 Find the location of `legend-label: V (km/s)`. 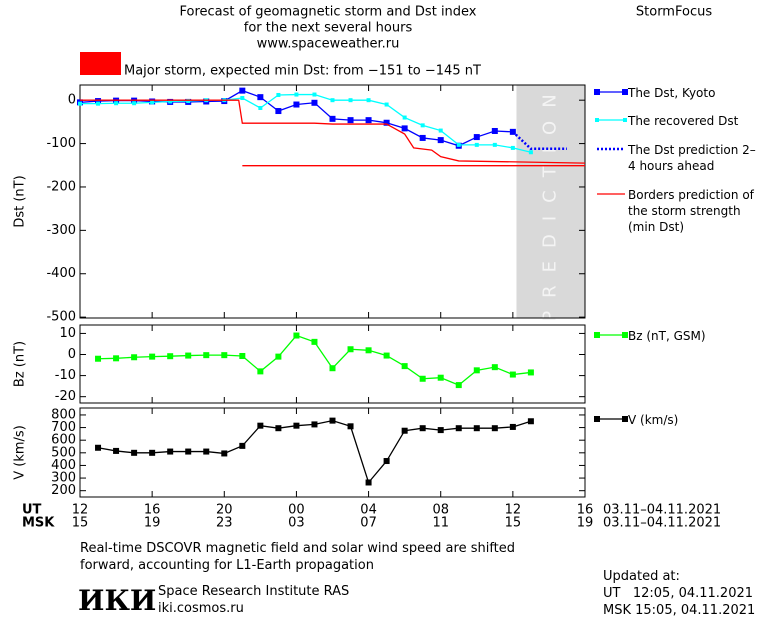

legend-label: V (km/s) is located at coordinates (653, 420).